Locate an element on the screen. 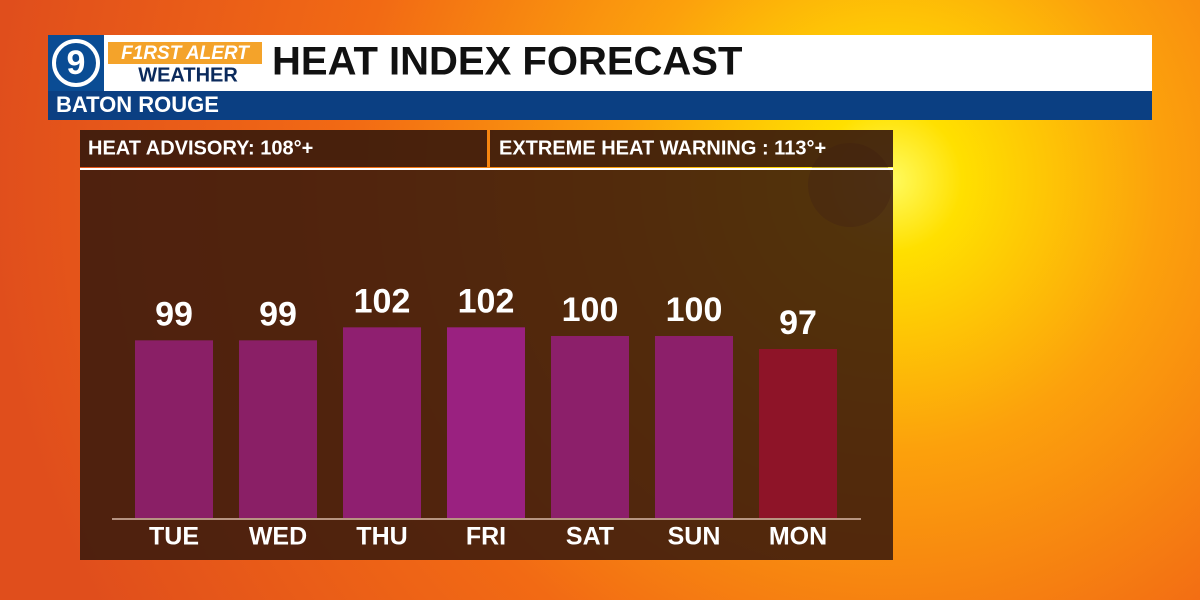  value-label: 97 is located at coordinates (798, 323).